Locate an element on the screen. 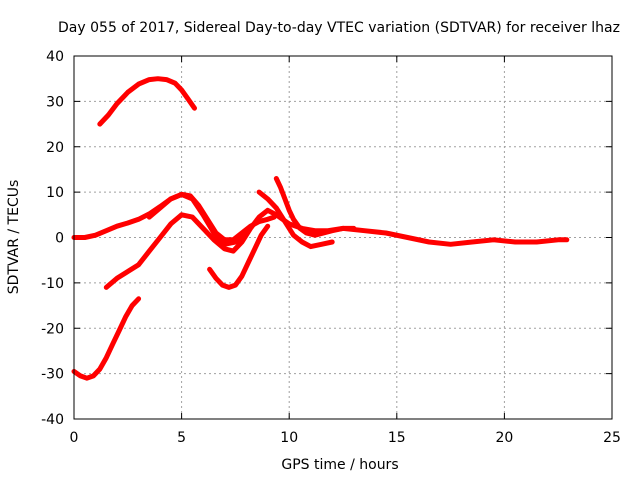 The image size is (640, 480). x-tick-label: 0 is located at coordinates (74, 438).